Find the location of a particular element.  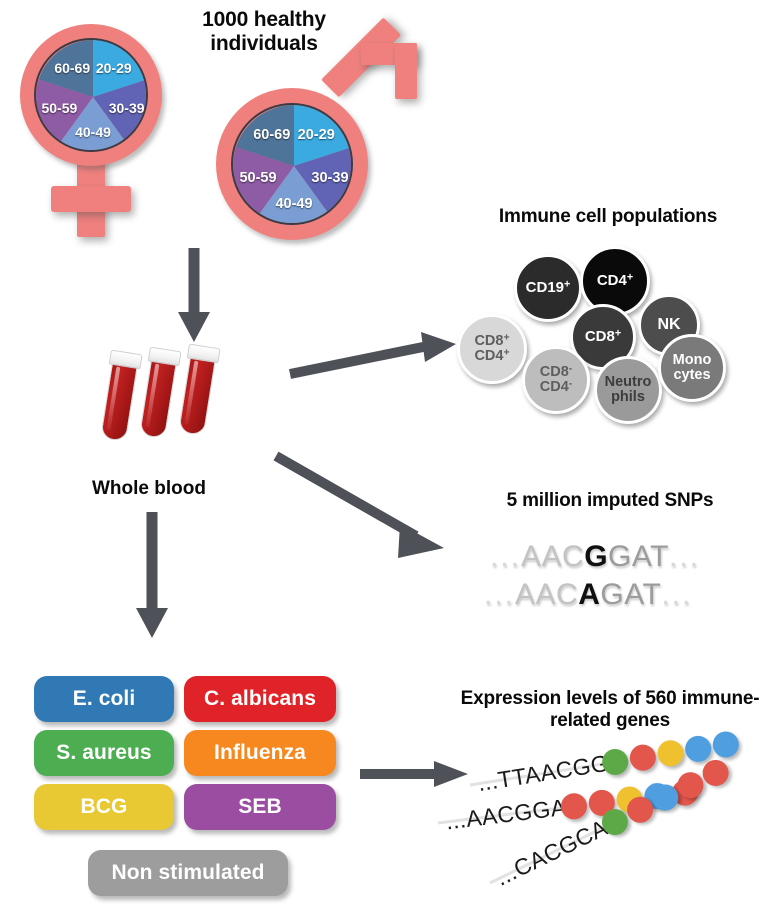

stimulation-box-c-albicans: C. albicans is located at coordinates (260, 699).